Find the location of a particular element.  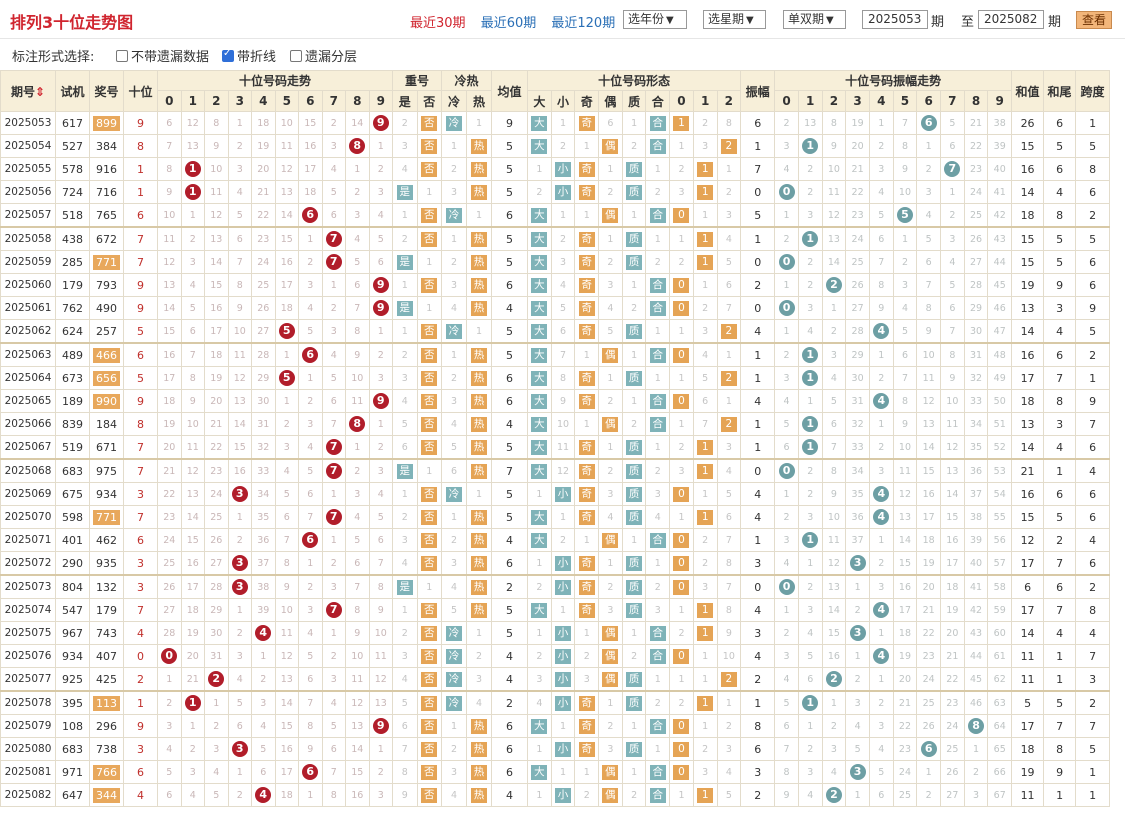

trend-miss: 2 is located at coordinates (239, 633).